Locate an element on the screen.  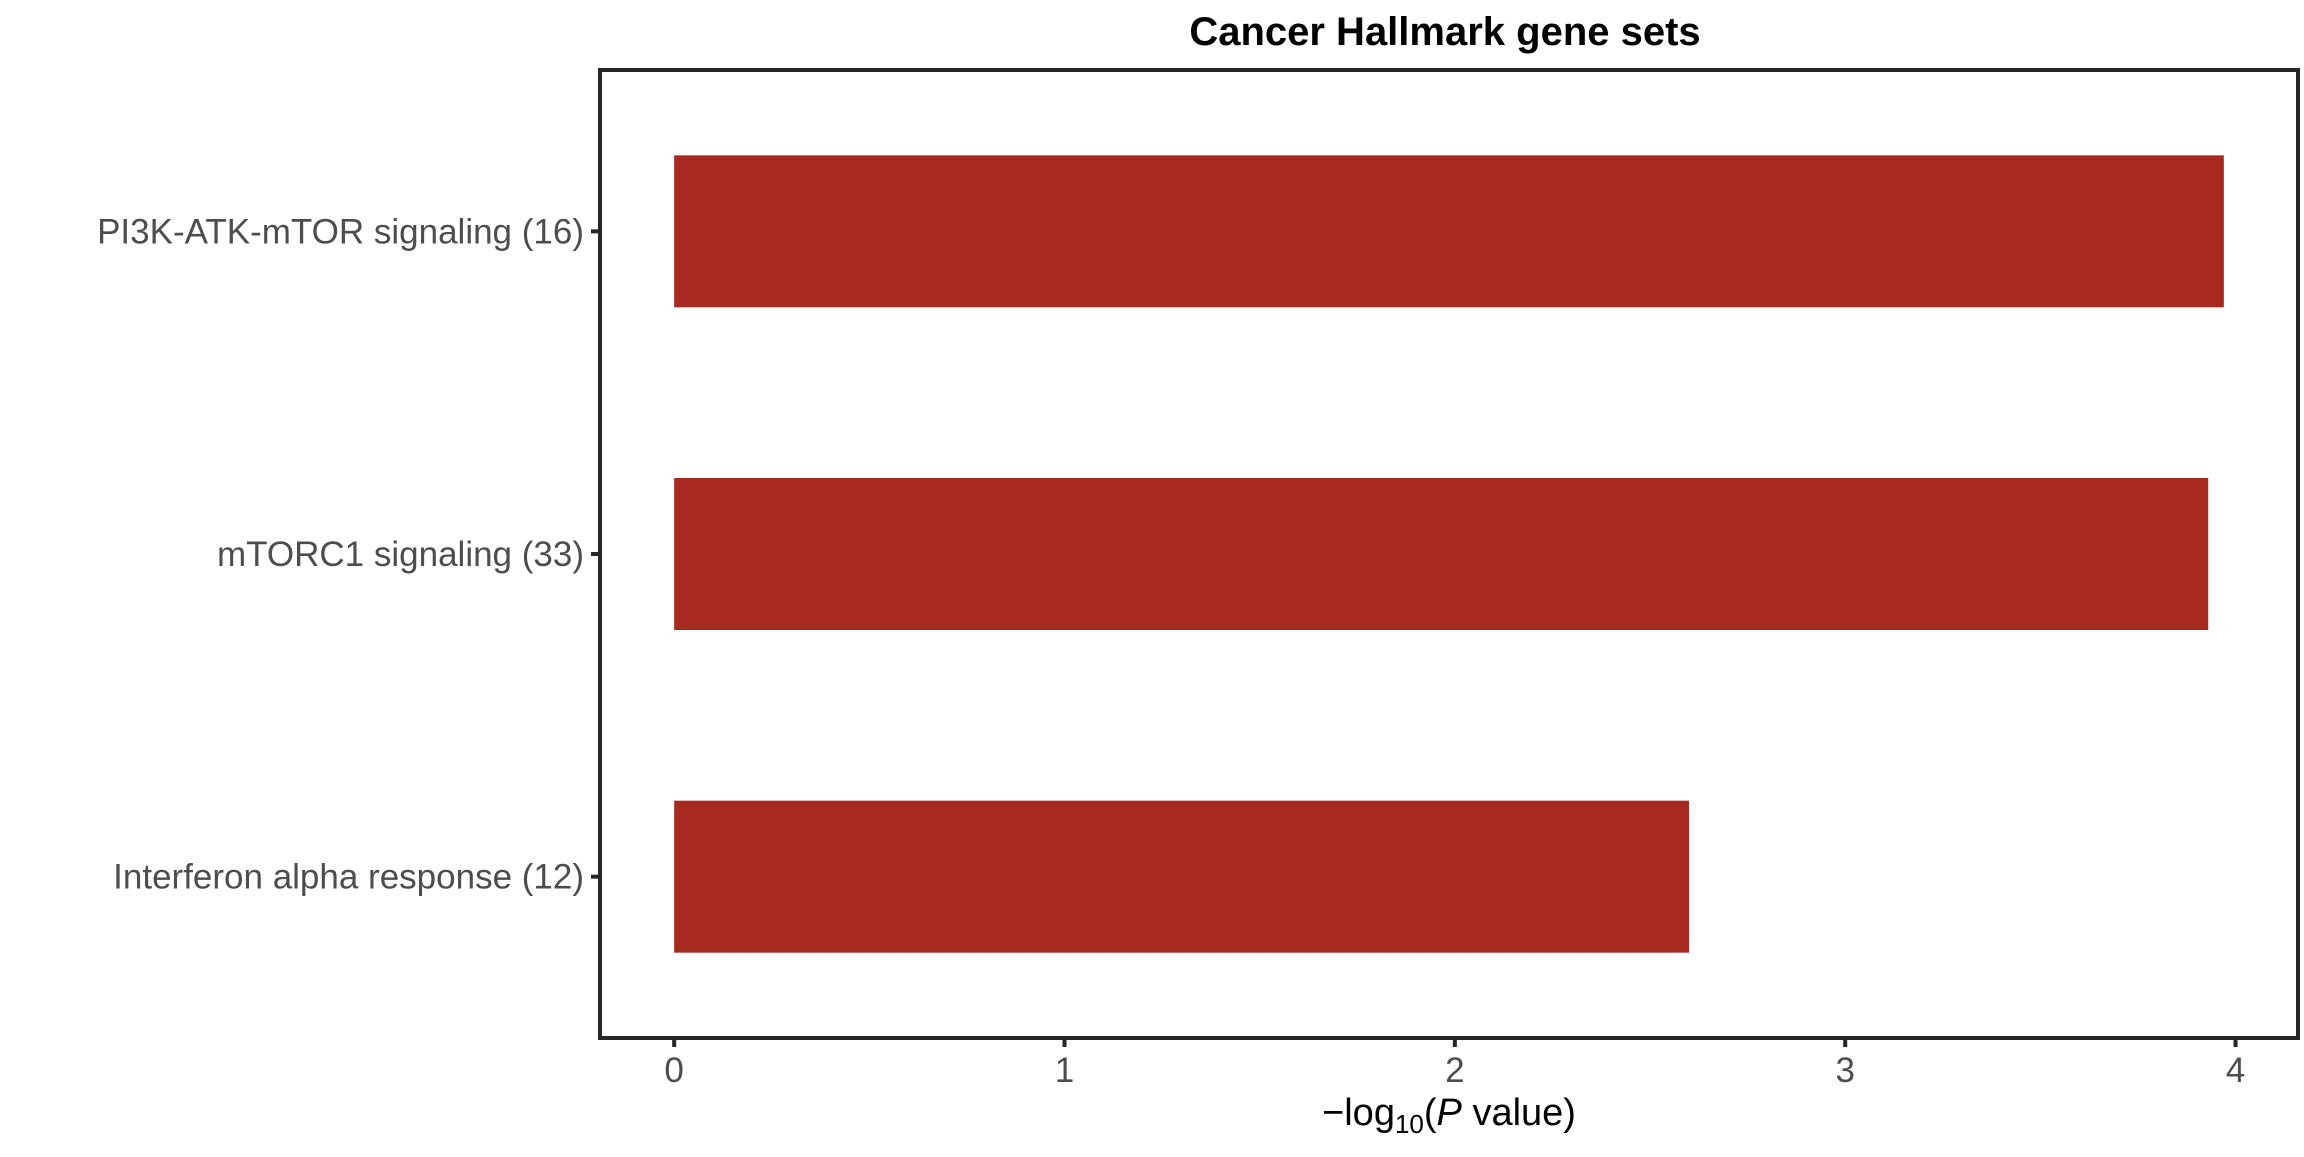
y-tick-label: PI3K-ATK-mTOR signaling (16) is located at coordinates (340, 231).